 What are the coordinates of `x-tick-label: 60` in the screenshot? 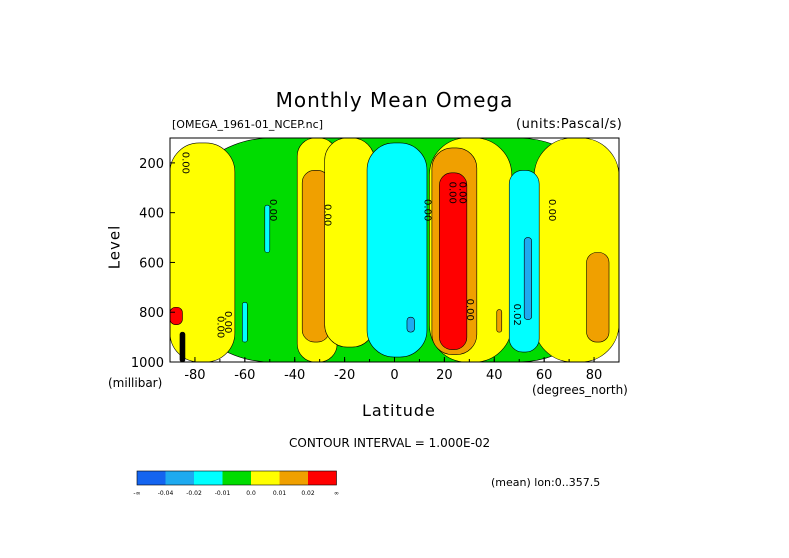 It's located at (544, 375).